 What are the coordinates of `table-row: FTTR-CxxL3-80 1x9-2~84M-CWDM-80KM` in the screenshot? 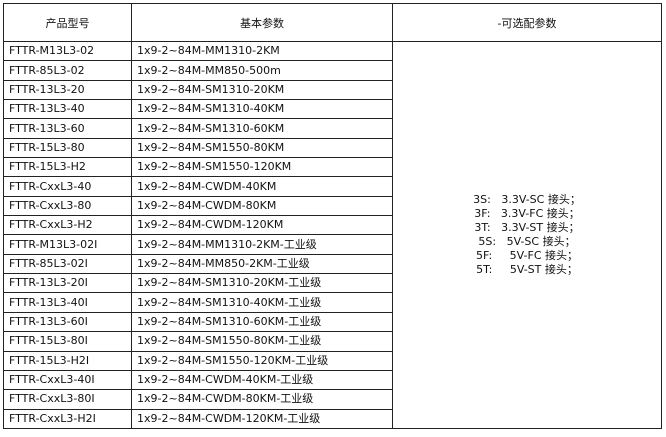 It's located at (332, 206).